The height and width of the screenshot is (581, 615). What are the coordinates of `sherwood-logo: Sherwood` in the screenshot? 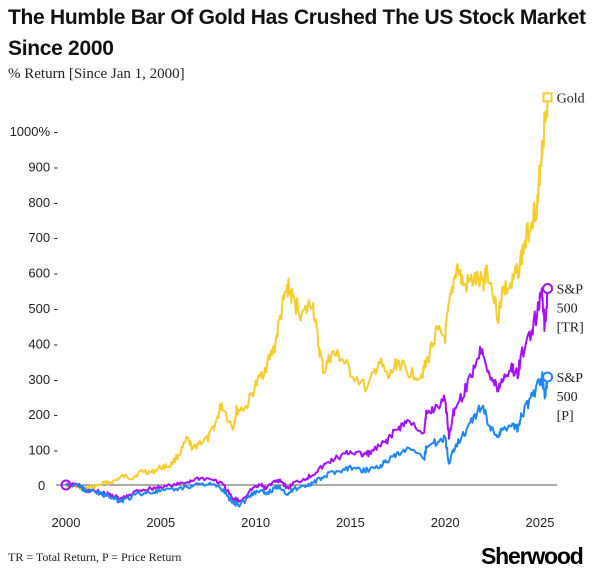 It's located at (532, 556).